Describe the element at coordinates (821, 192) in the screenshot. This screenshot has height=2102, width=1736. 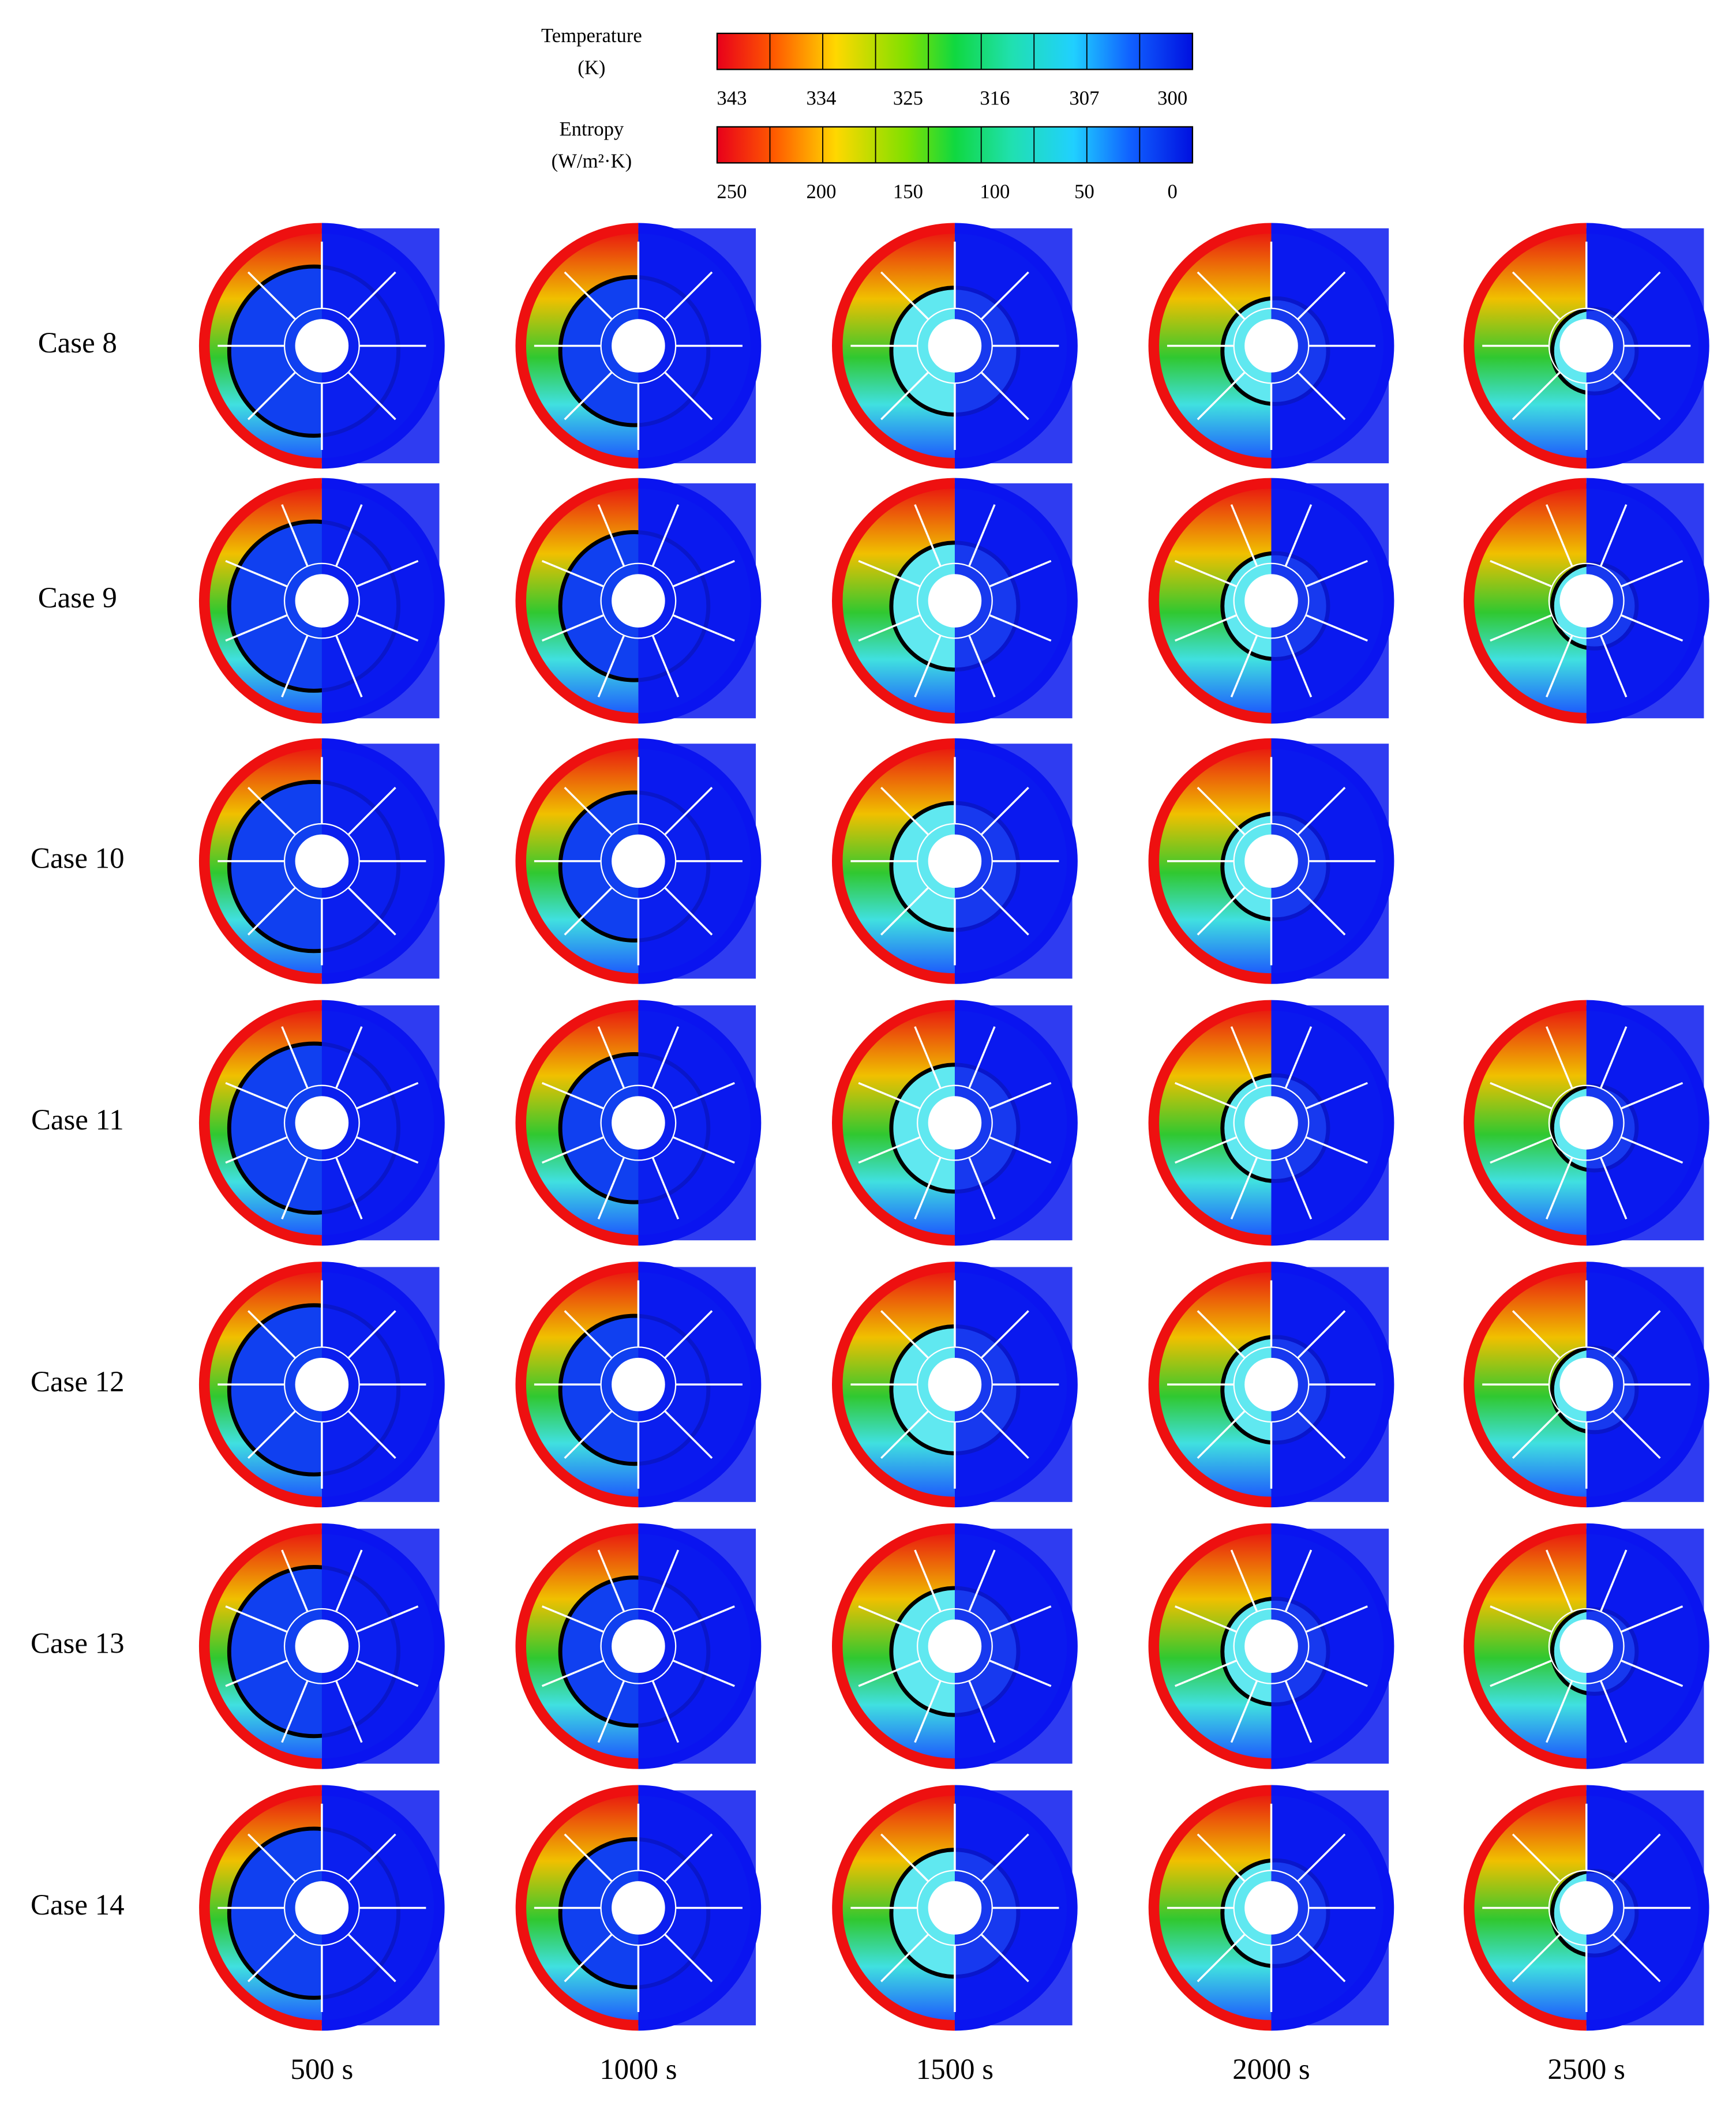
I see `colorbar-tick-label: 200` at that location.